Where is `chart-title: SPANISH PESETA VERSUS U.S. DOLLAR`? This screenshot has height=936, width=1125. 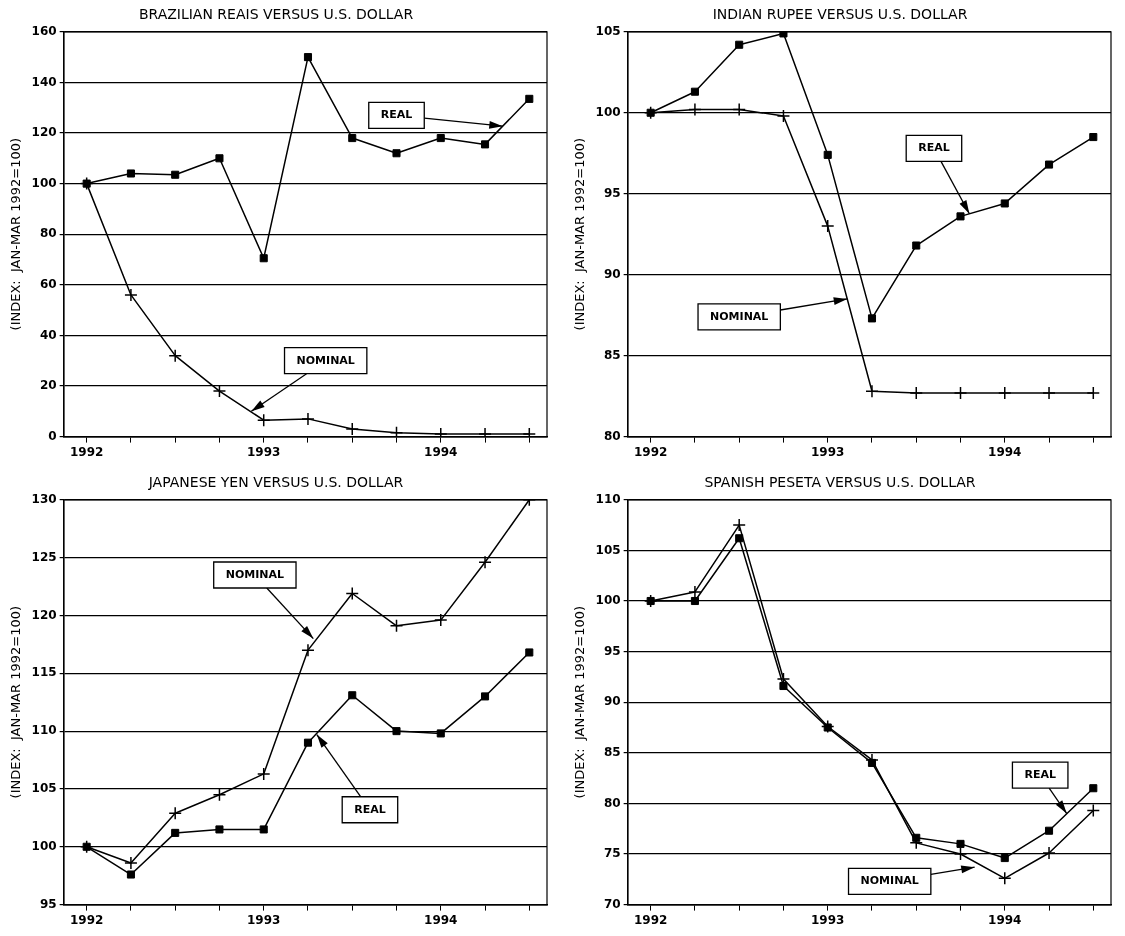
chart-title: SPANISH PESETA VERSUS U.S. DOLLAR is located at coordinates (840, 482).